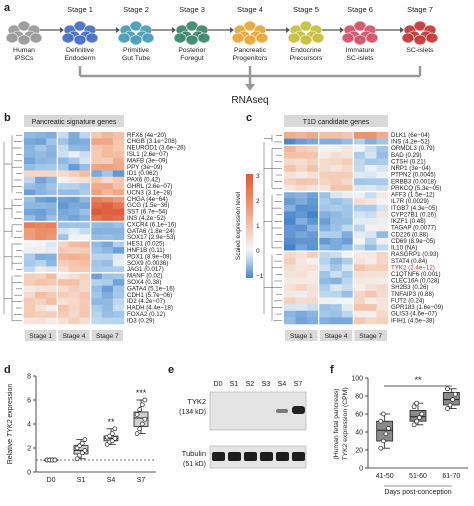 This screenshot has height=506, width=474. I want to click on gene-label: HADH (4.4e−18), so click(150, 308).